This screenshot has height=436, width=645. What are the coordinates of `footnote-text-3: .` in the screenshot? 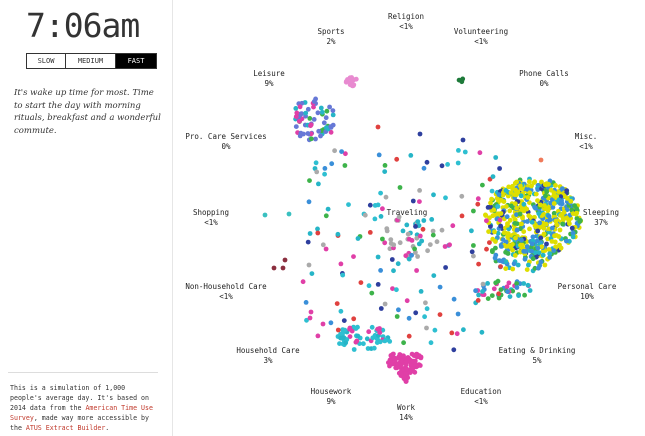 It's located at (107, 428).